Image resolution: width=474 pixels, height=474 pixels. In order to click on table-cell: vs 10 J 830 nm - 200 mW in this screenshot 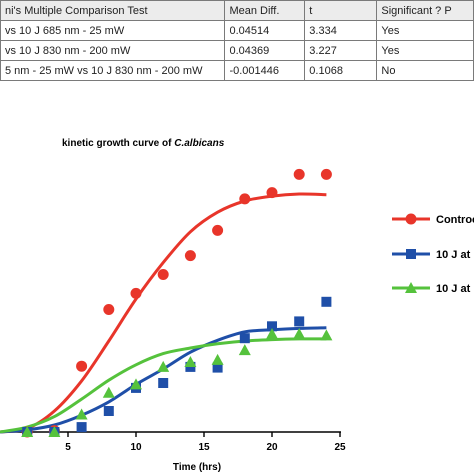, I will do `click(113, 50)`.